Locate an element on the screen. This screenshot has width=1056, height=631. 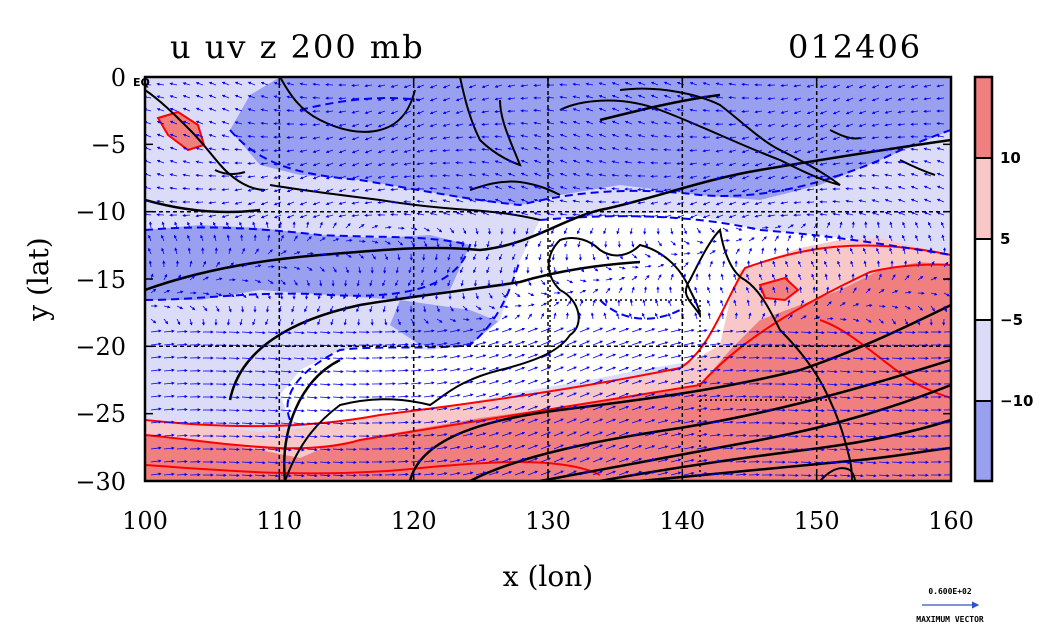
colorbar-swatch-weak-positive is located at coordinates (983, 198).